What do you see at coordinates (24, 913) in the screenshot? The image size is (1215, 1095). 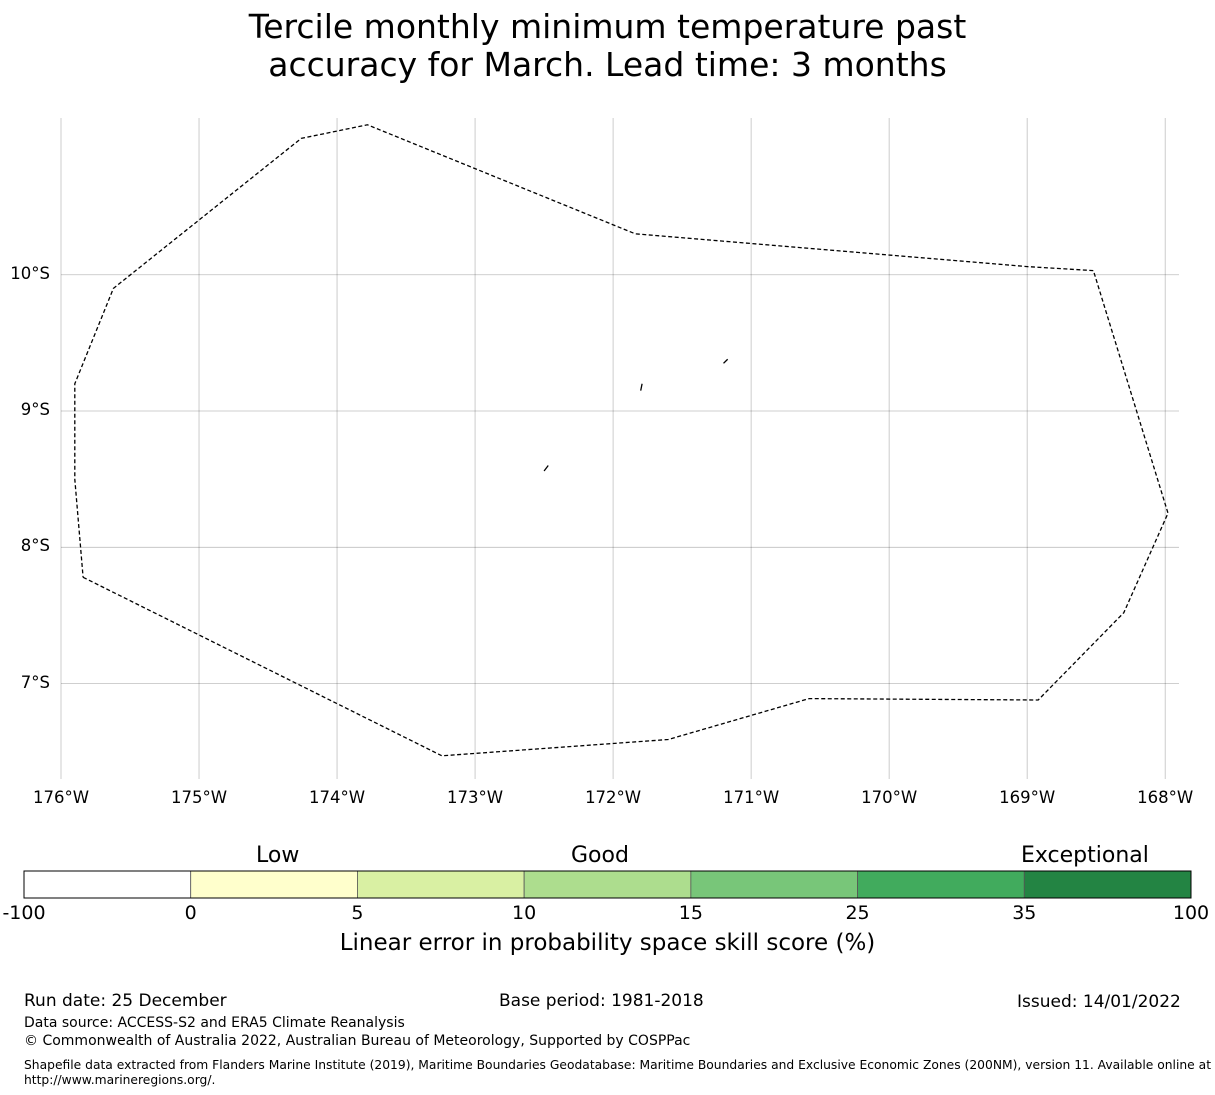 I see `colorbar-tick-label: -100` at bounding box center [24, 913].